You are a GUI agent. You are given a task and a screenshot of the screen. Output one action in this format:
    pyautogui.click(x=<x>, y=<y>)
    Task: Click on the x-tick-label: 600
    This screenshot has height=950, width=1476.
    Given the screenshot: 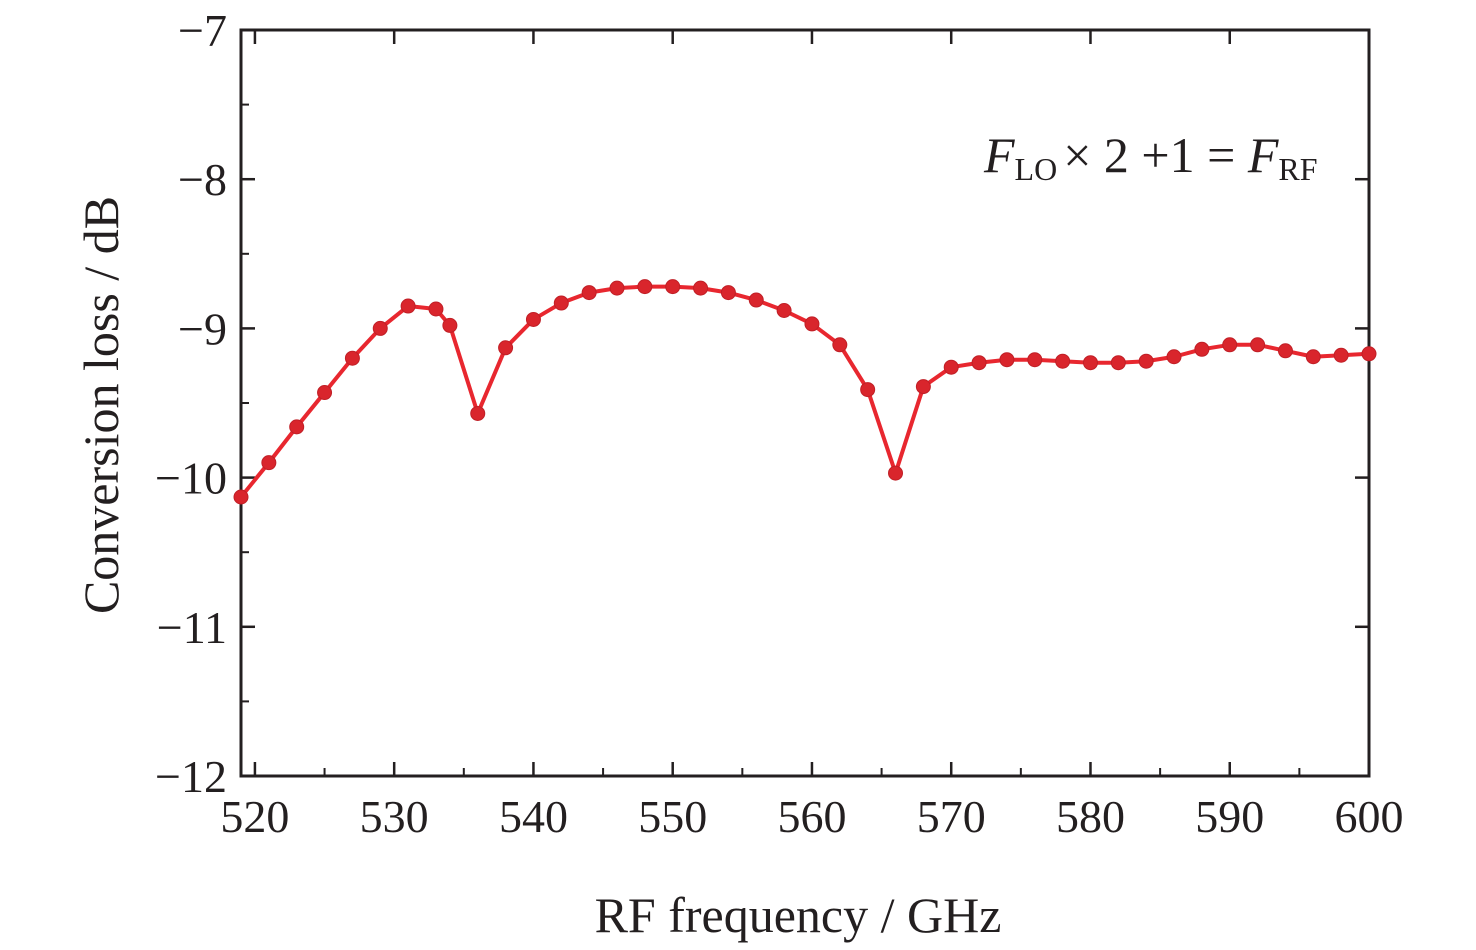 What is the action you would take?
    pyautogui.click(x=1369, y=816)
    